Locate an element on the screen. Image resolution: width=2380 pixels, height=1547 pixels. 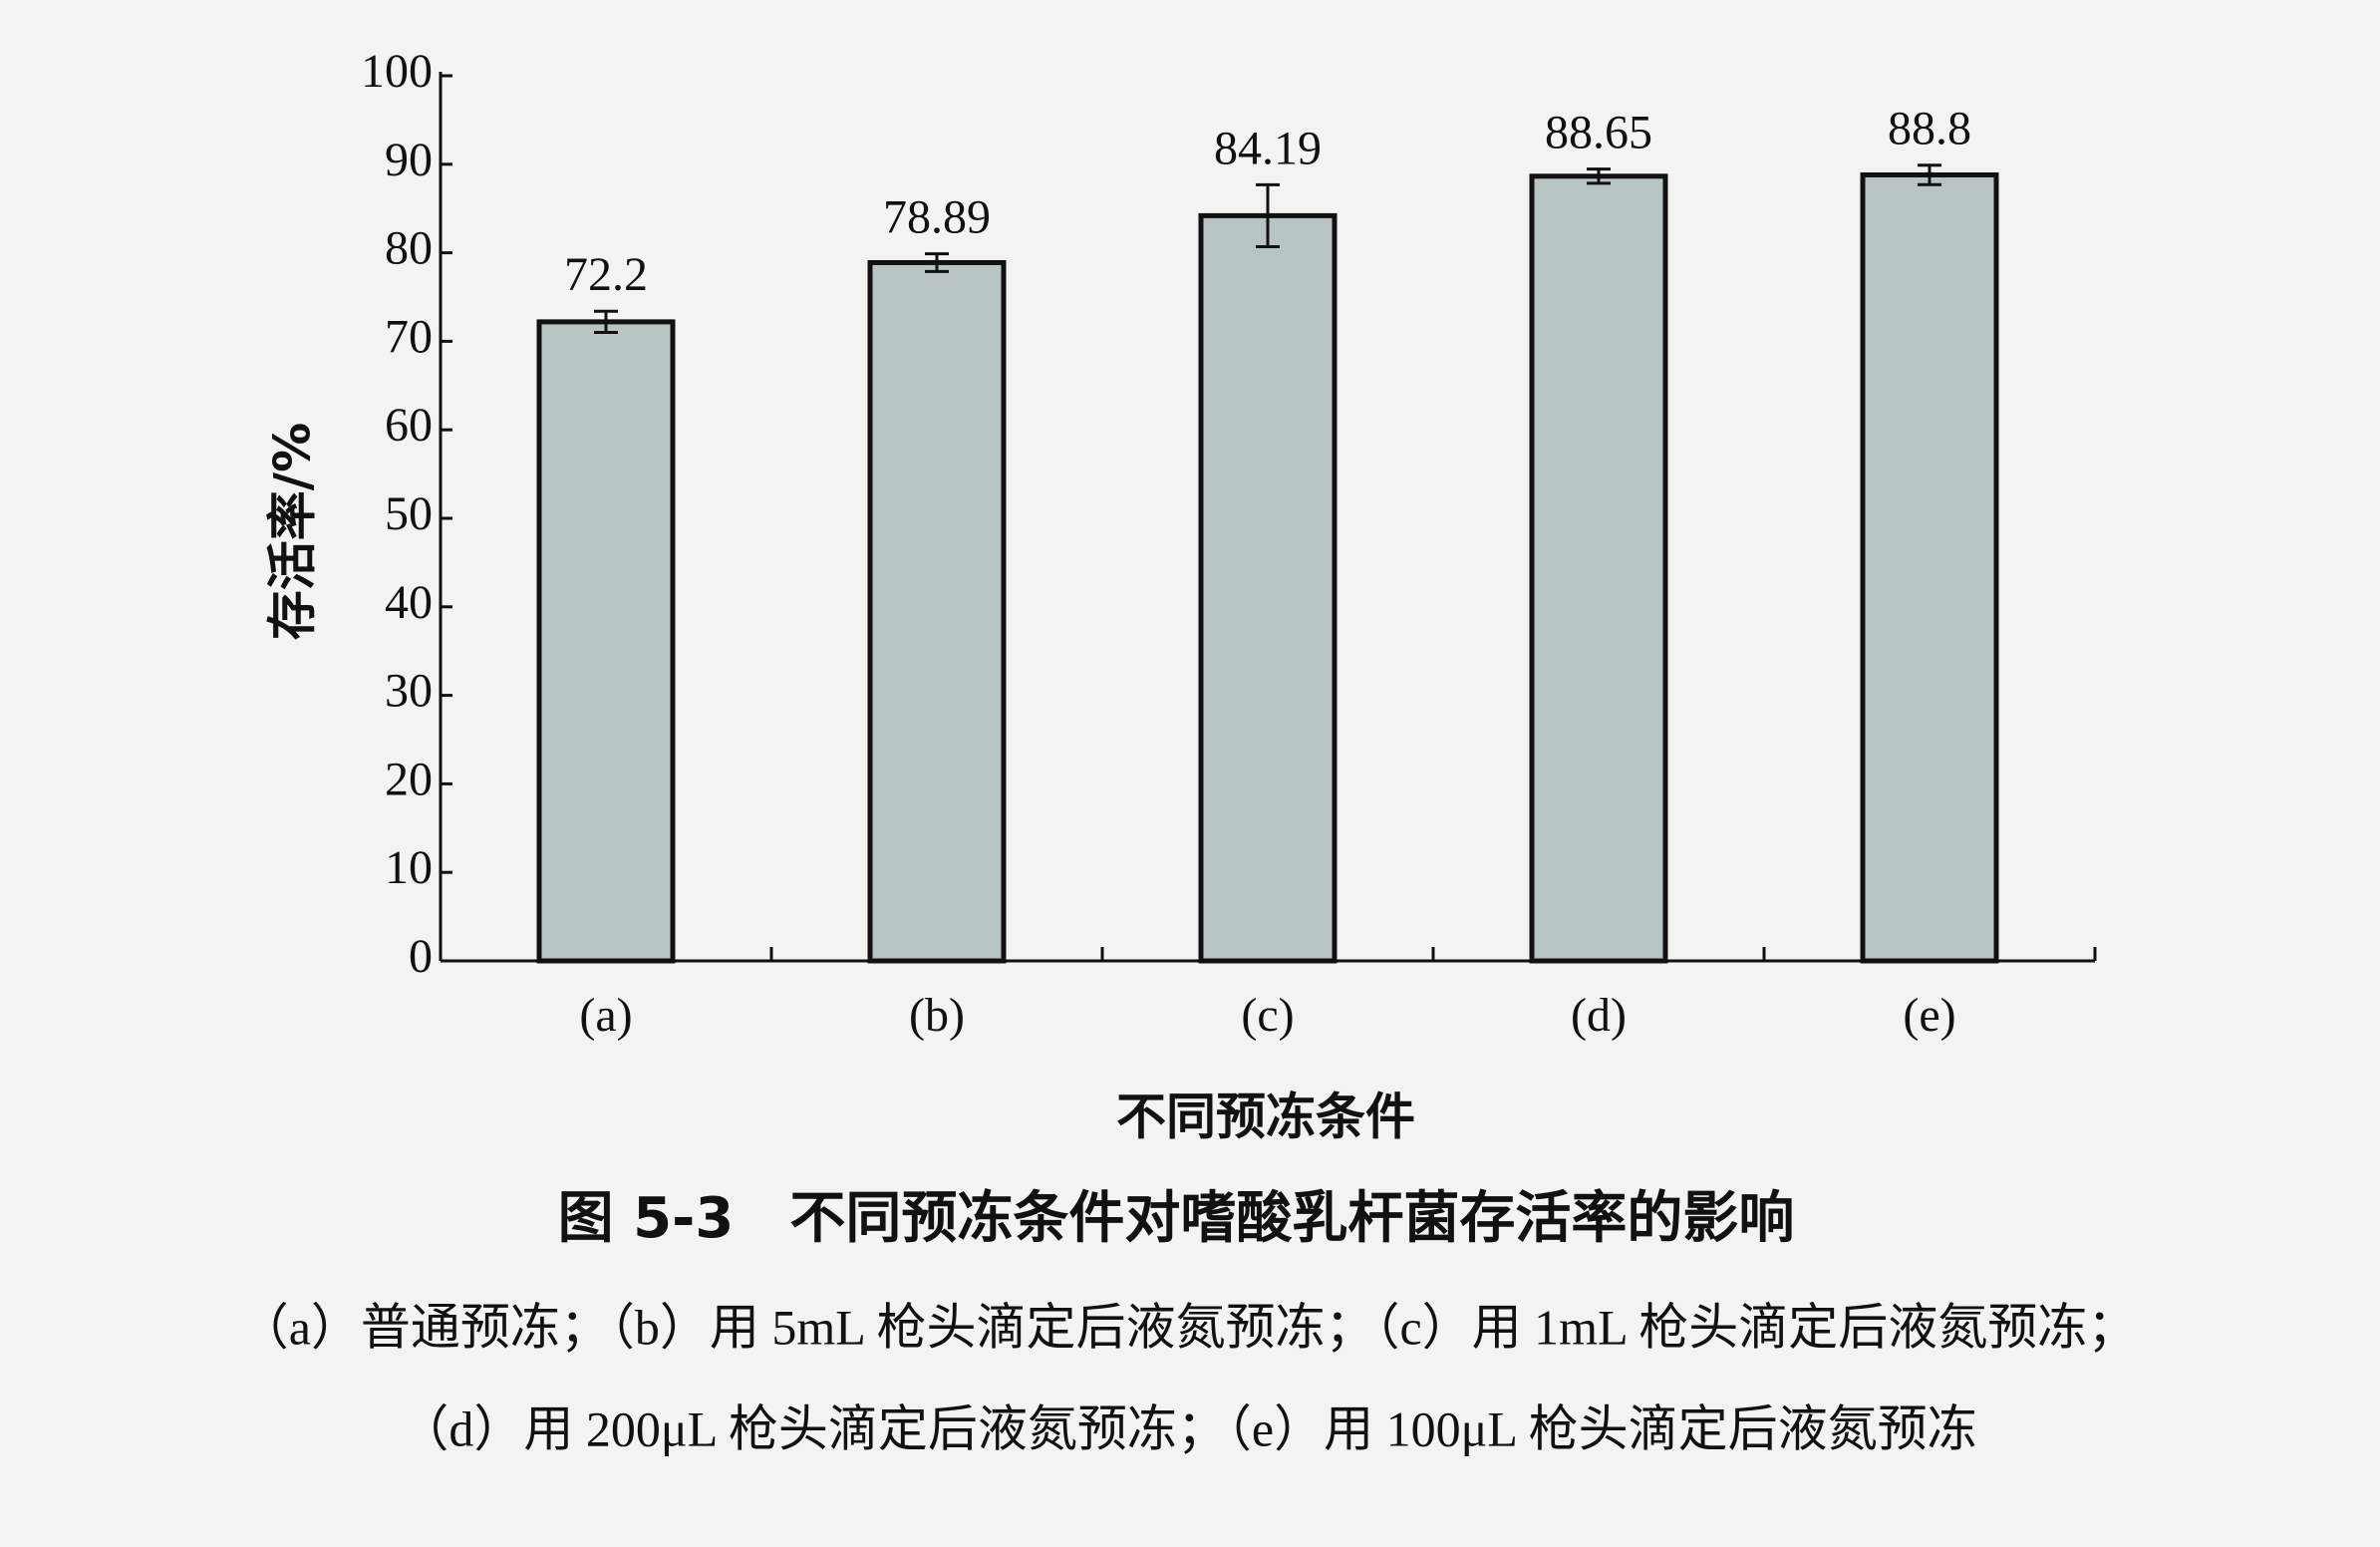
y-tick-label: 90 is located at coordinates (409, 160).